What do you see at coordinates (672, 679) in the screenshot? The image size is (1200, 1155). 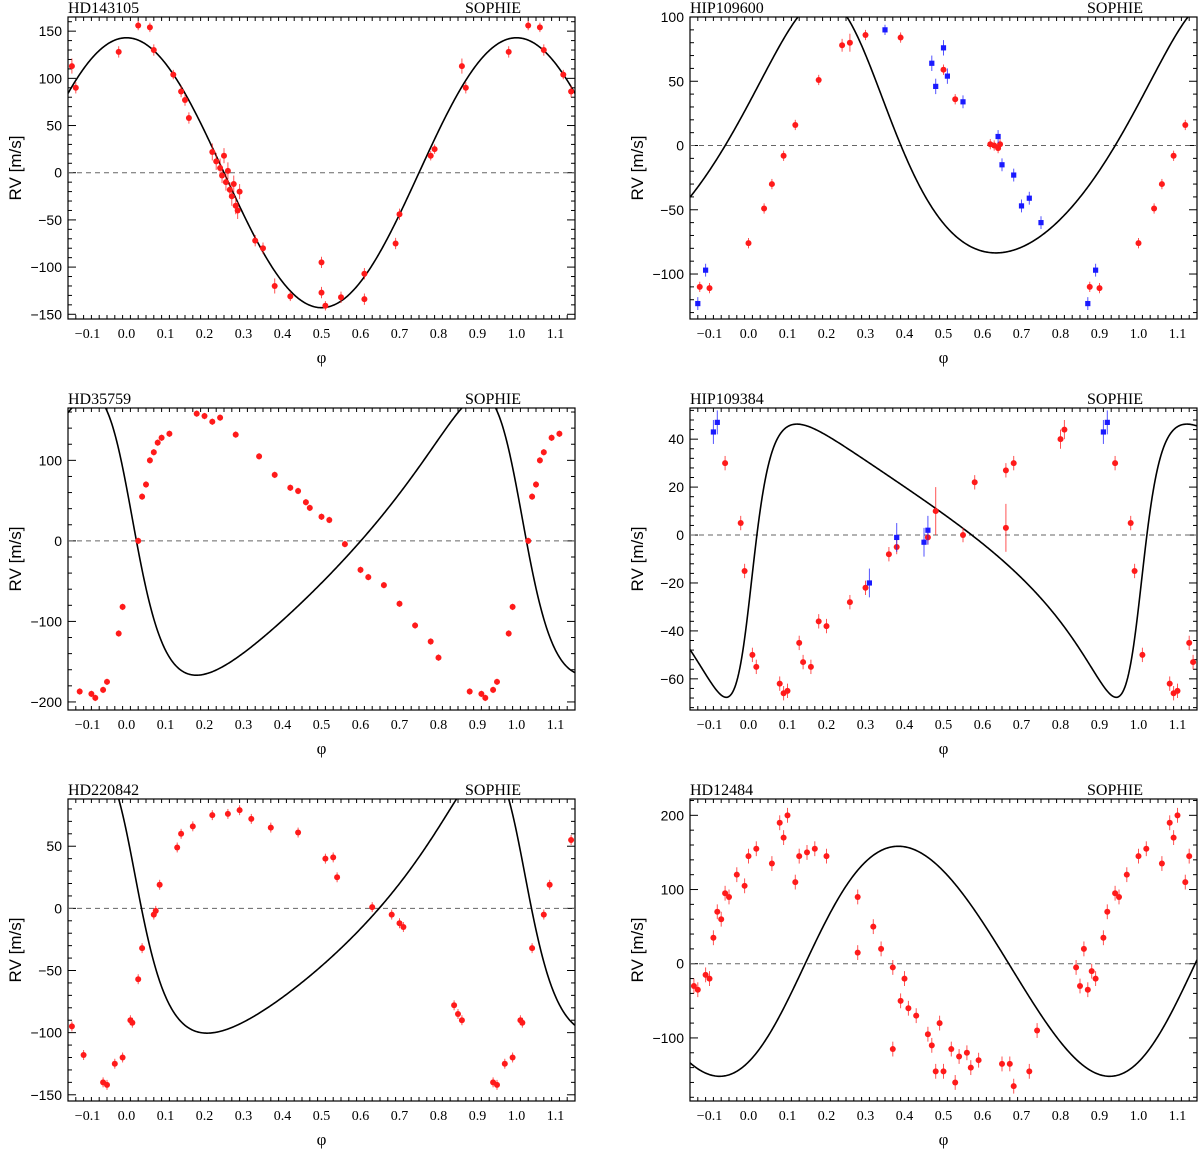 I see `y-tick-label: −60` at bounding box center [672, 679].